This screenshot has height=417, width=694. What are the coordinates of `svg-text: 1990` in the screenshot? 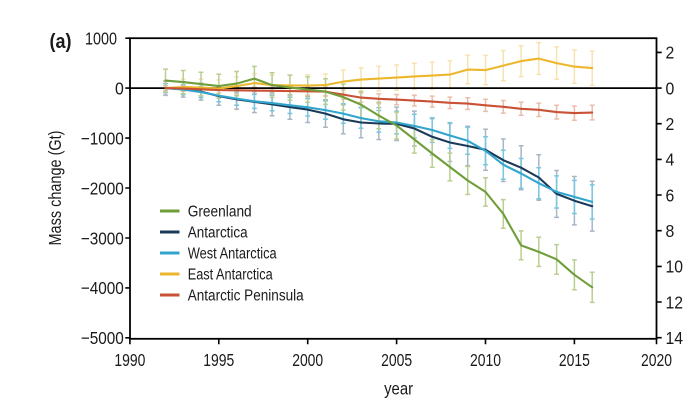 It's located at (129, 360).